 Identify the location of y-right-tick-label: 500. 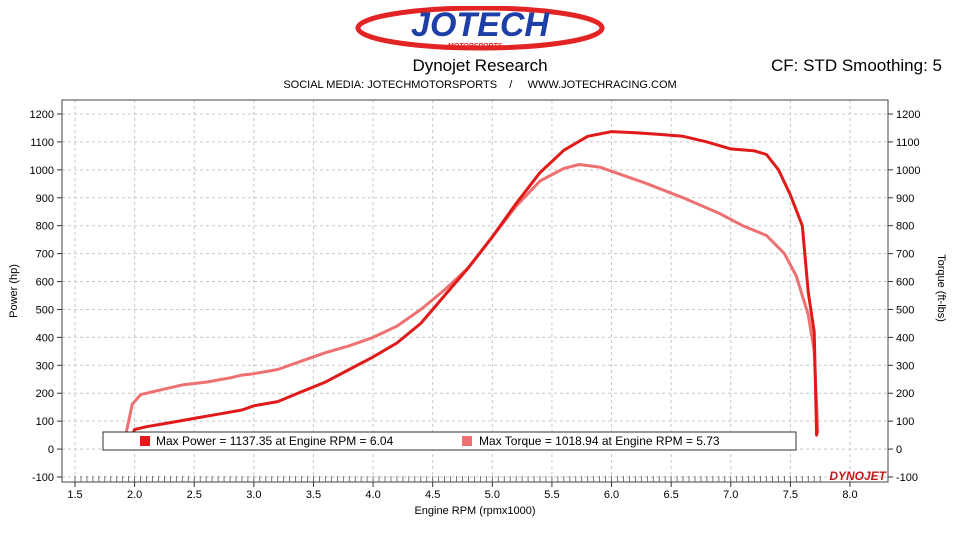
(905, 310).